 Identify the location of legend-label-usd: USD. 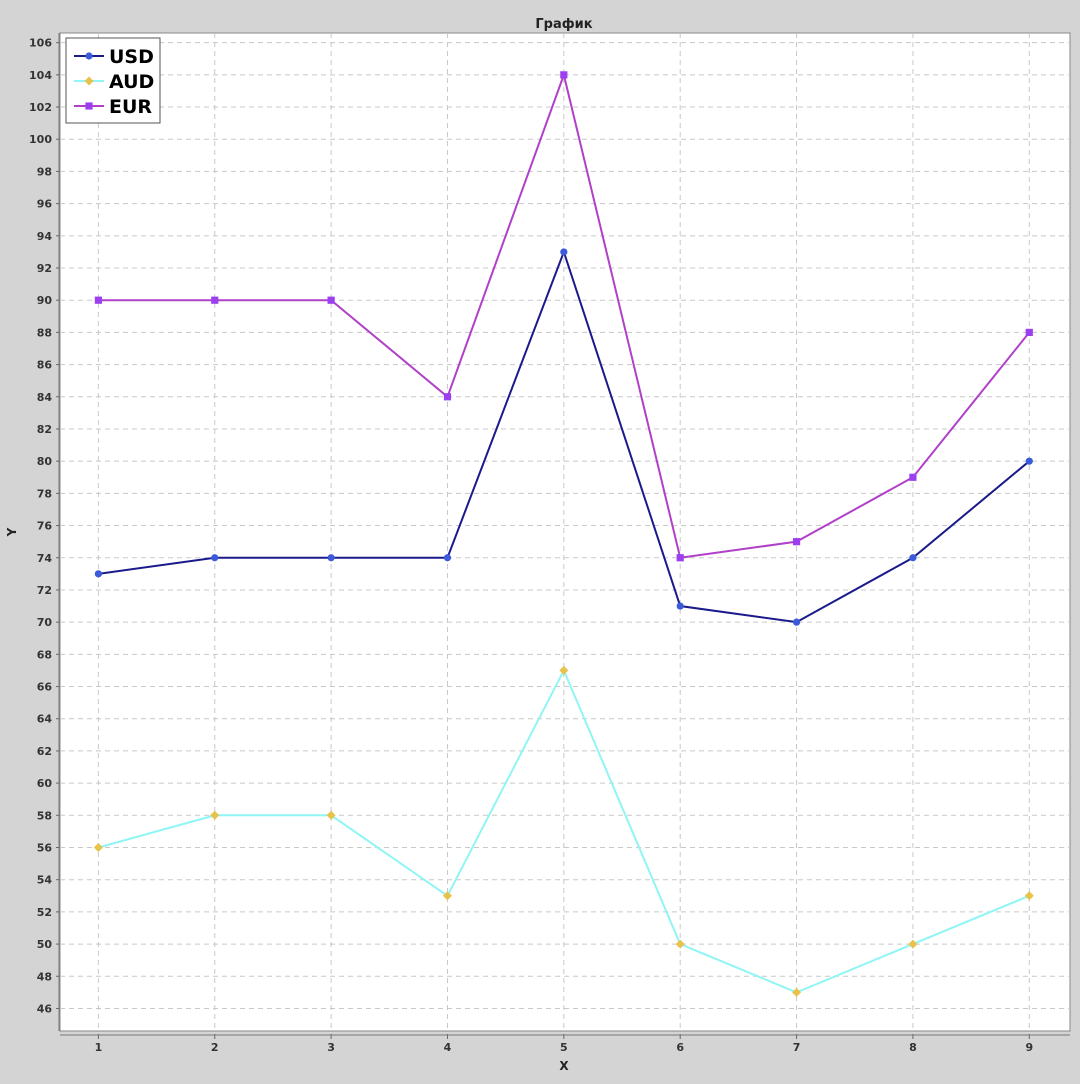
(131, 57).